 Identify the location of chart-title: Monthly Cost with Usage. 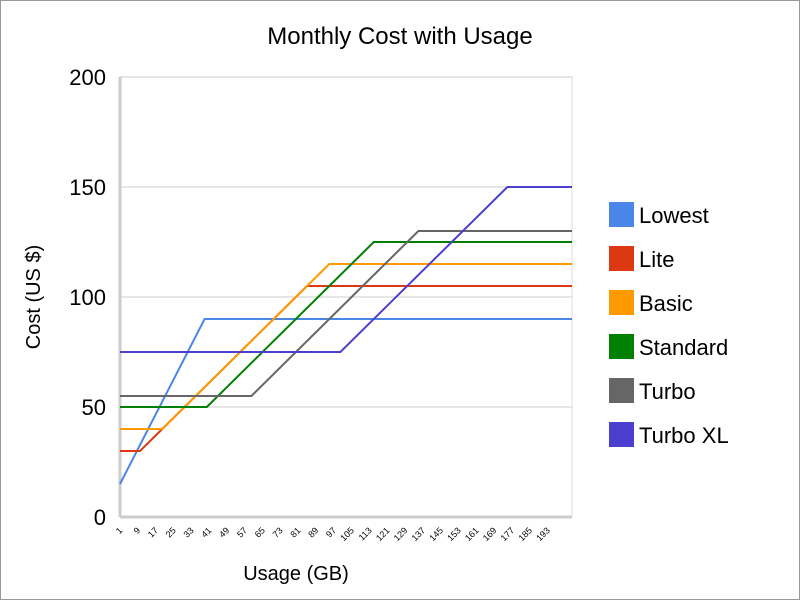
(399, 36).